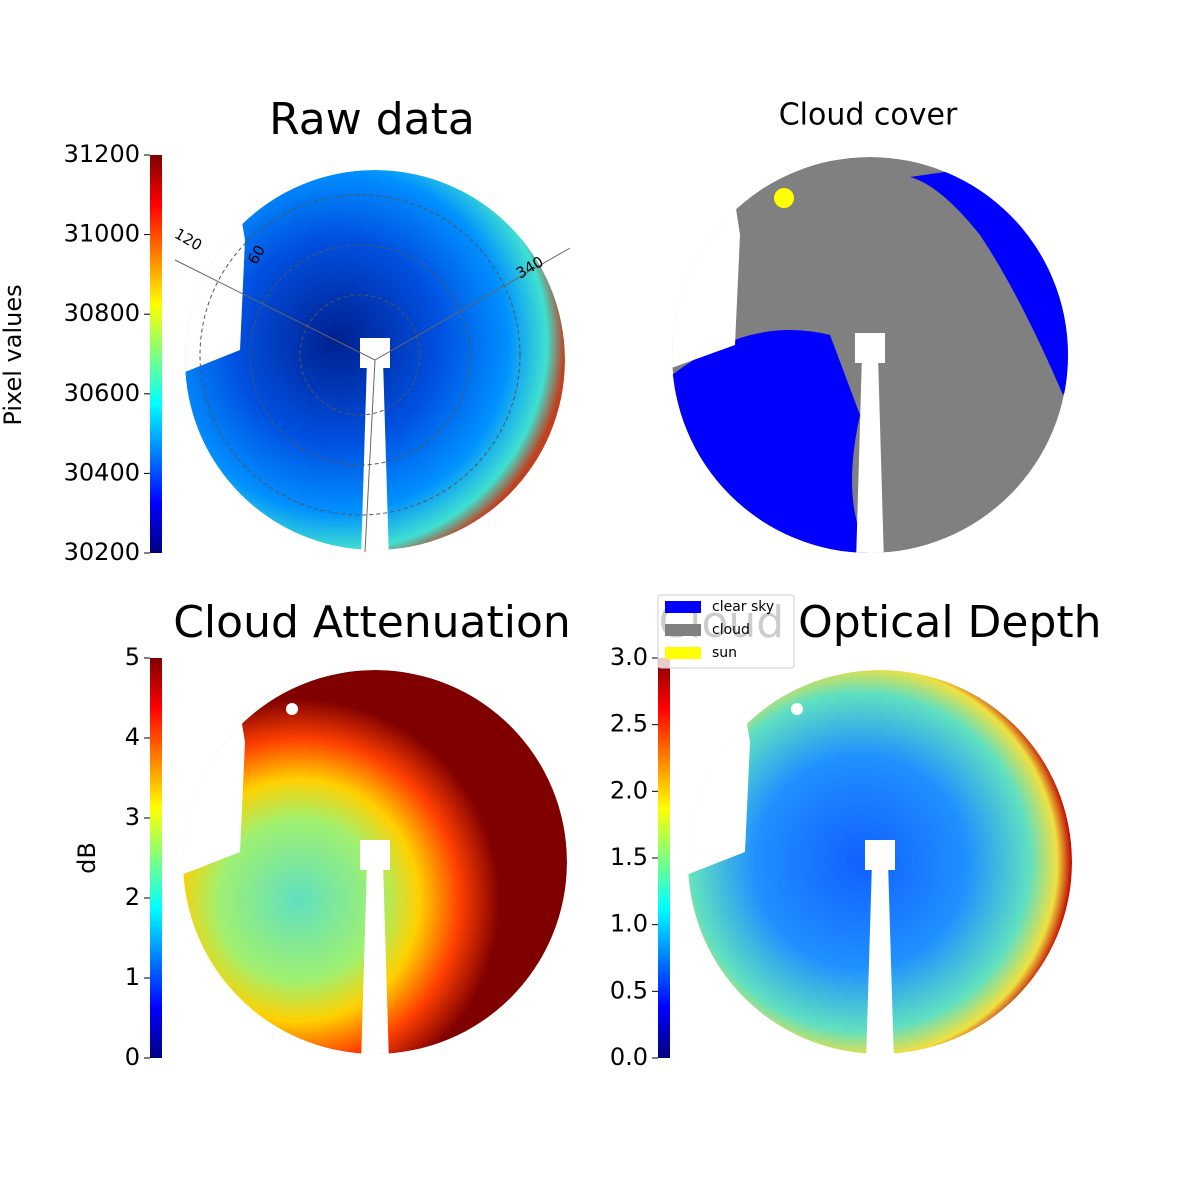  What do you see at coordinates (629, 724) in the screenshot?
I see `colorbar-tick-label: 2.5` at bounding box center [629, 724].